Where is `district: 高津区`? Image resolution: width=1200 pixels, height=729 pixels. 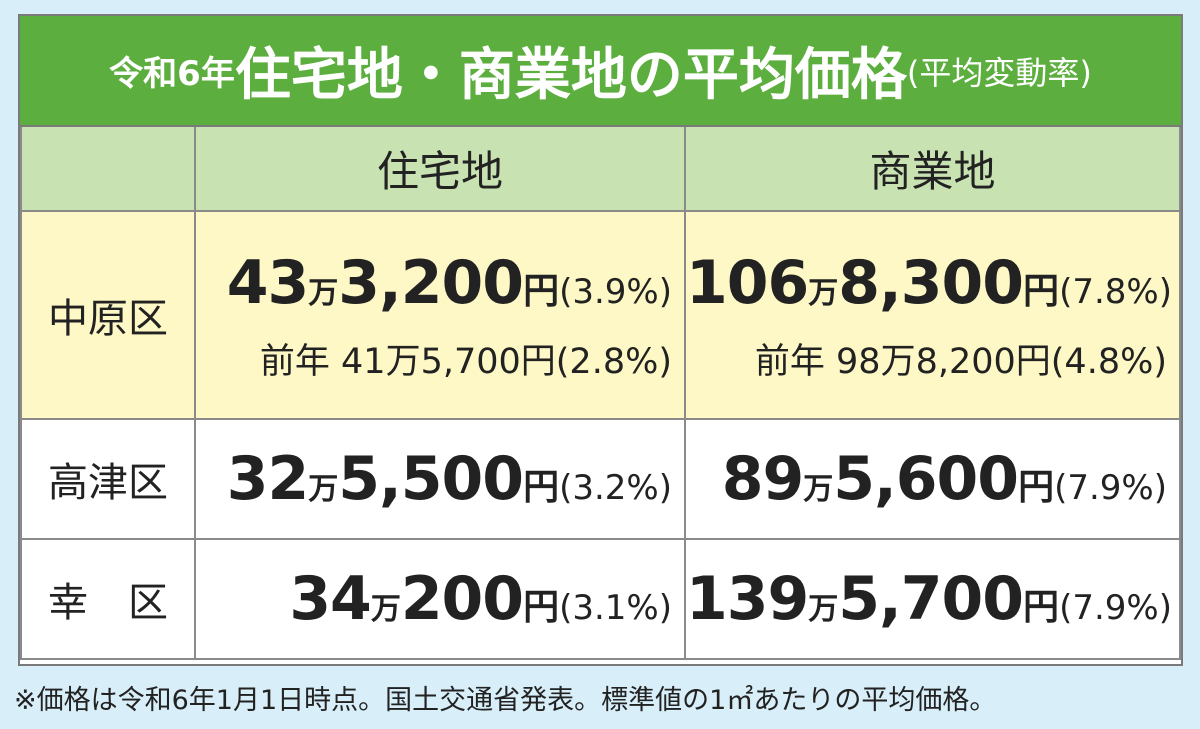
district: 高津区 is located at coordinates (108, 479).